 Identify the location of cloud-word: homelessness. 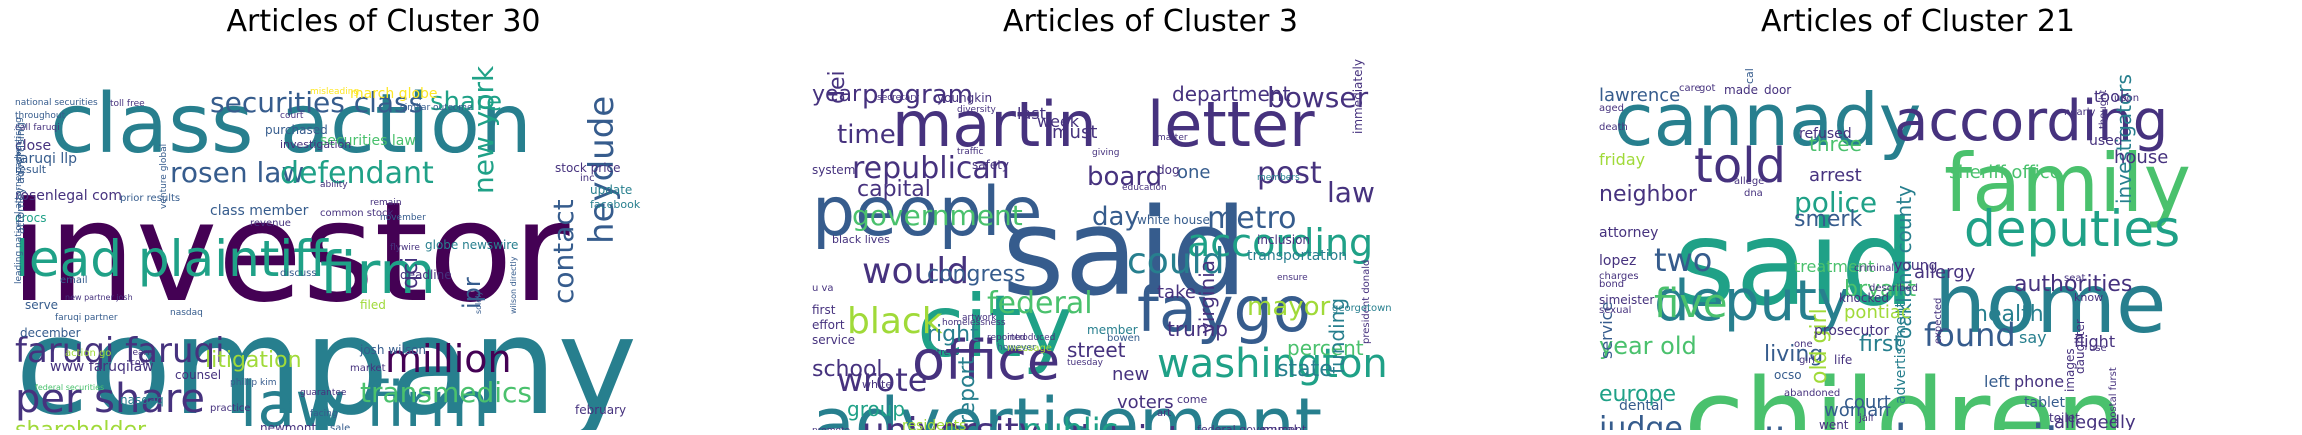
(974, 323).